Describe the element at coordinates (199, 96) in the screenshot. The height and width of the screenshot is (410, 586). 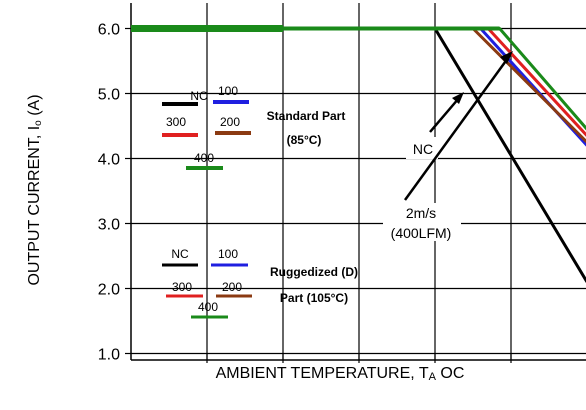
I see `legend-standard-label-nc: NC` at that location.